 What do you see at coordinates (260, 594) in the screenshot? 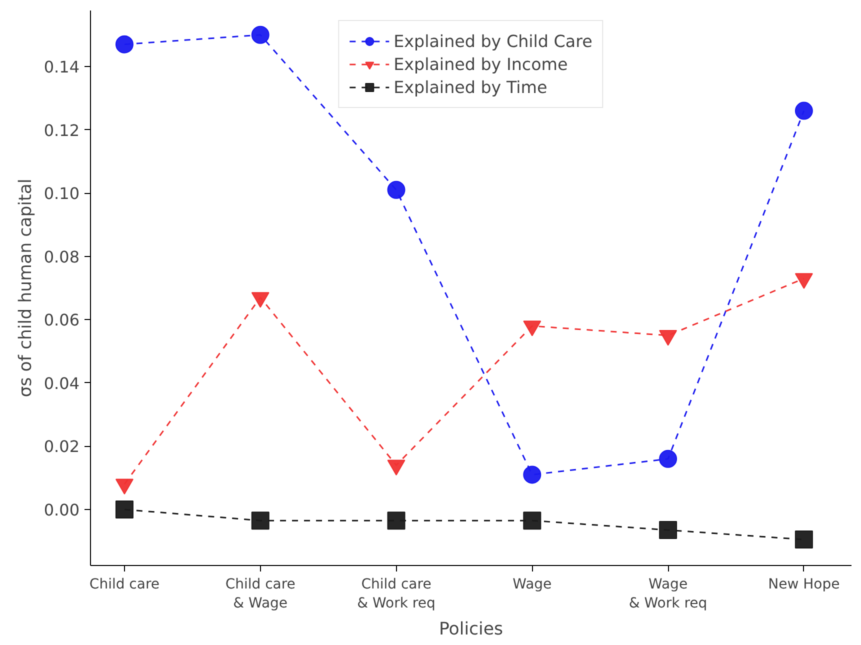
I see `x-tick-label: Child care & Wage` at bounding box center [260, 594].